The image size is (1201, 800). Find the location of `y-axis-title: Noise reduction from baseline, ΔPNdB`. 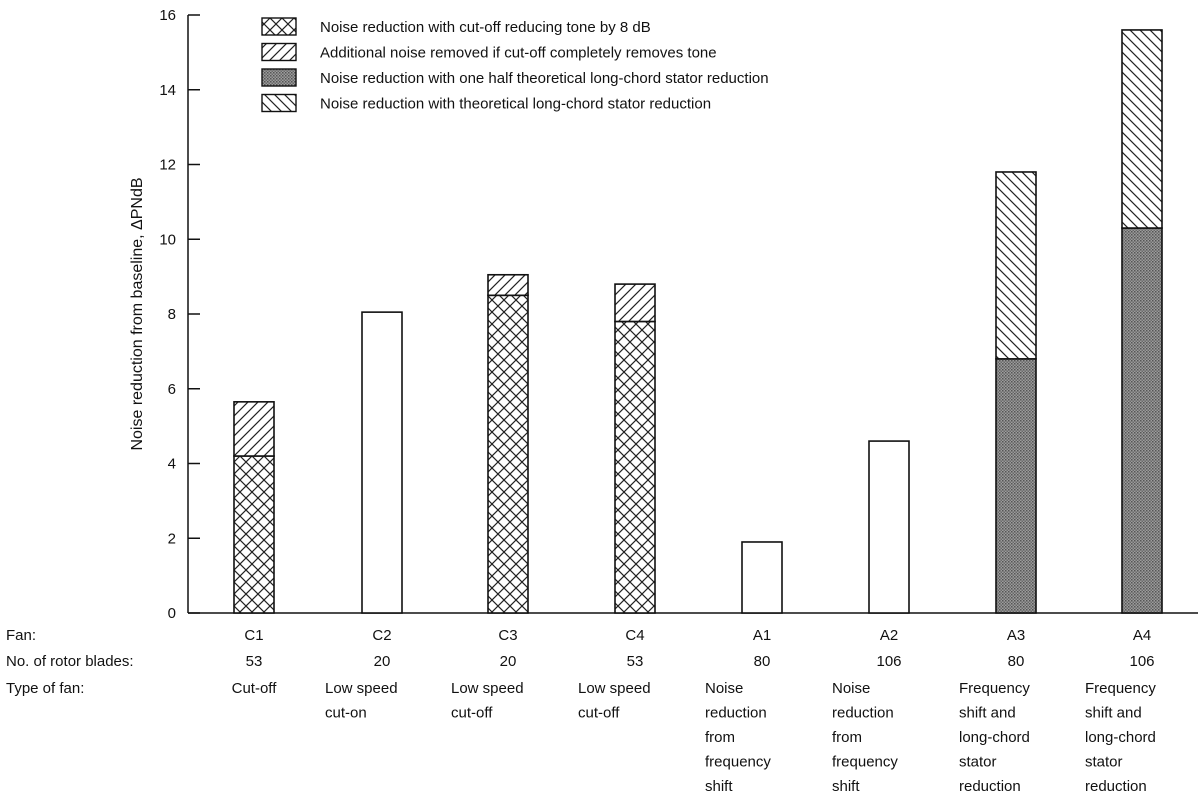

y-axis-title: Noise reduction from baseline, ΔPNdB is located at coordinates (137, 313).